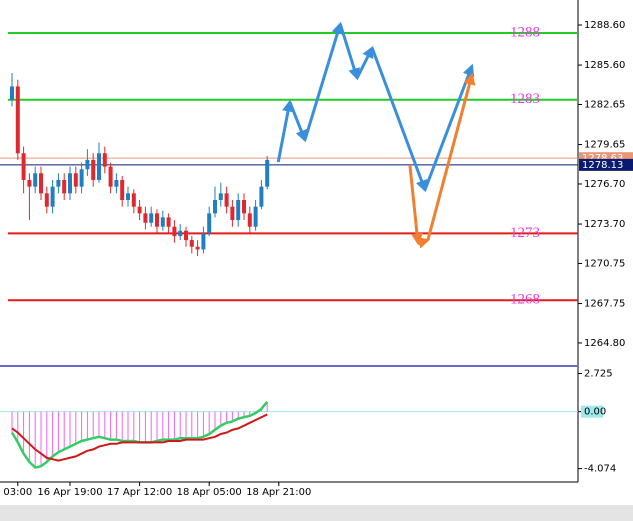 This screenshot has height=521, width=633. Describe the element at coordinates (209, 492) in the screenshot. I see `x-tick-label: 18 Apr 05:00` at that location.